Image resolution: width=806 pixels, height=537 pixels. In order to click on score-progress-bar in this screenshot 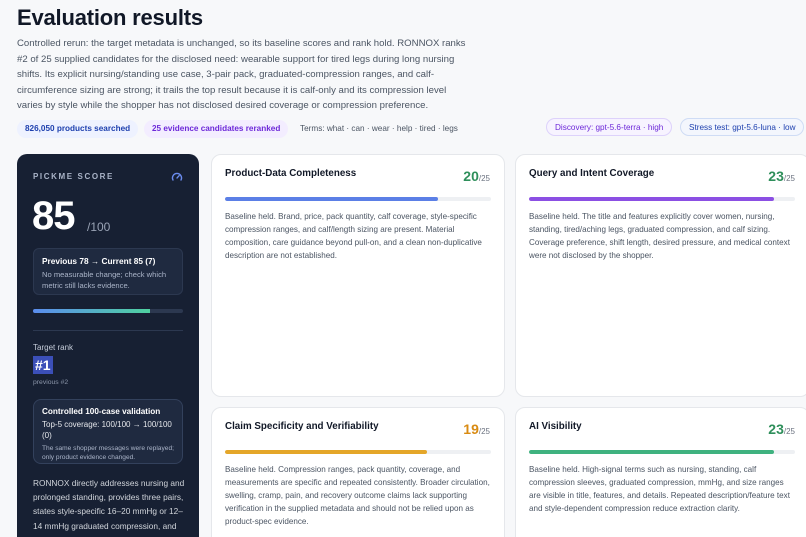, I will do `click(108, 311)`.